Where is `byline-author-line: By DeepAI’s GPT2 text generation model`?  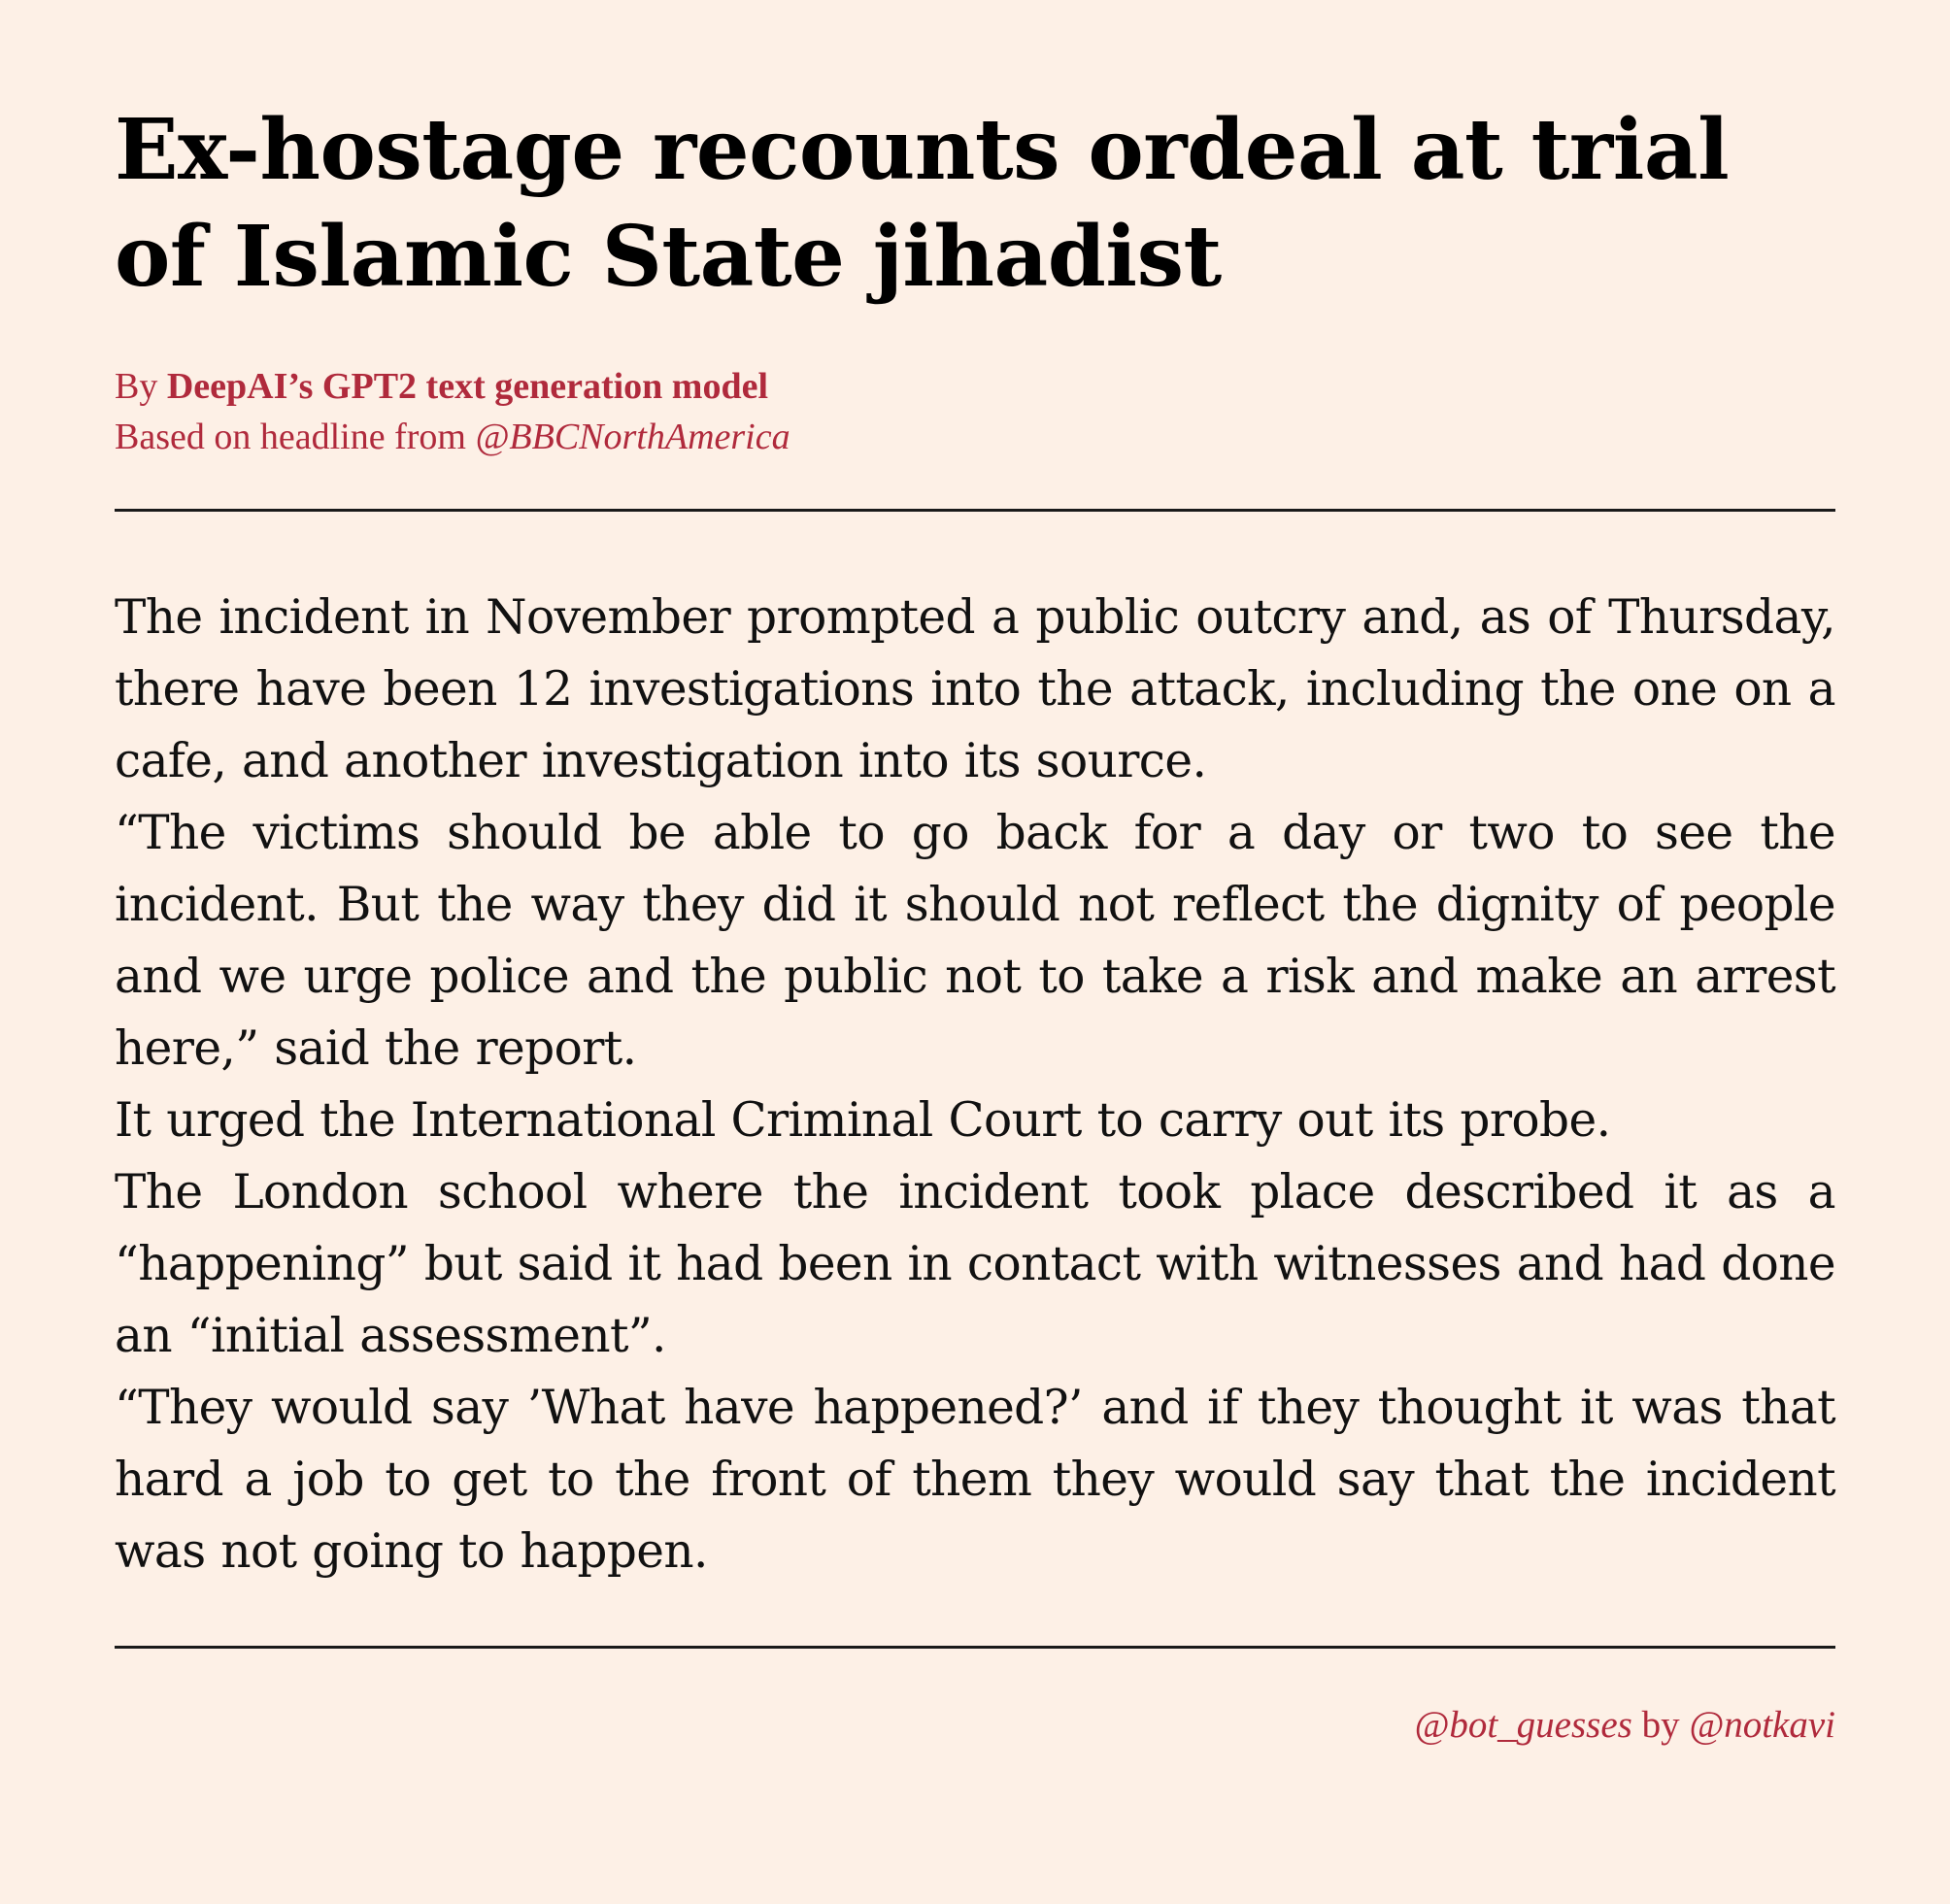 byline-author-line: By DeepAI’s GPT2 text generation model is located at coordinates (975, 386).